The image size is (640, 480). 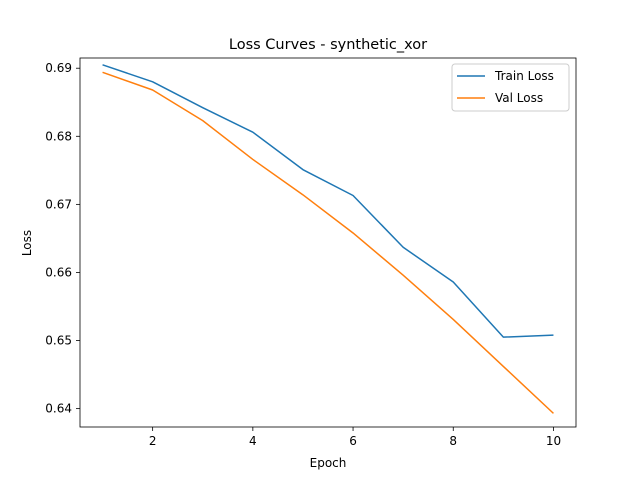 What do you see at coordinates (58, 204) in the screenshot?
I see `y-tick-label: 0.67` at bounding box center [58, 204].